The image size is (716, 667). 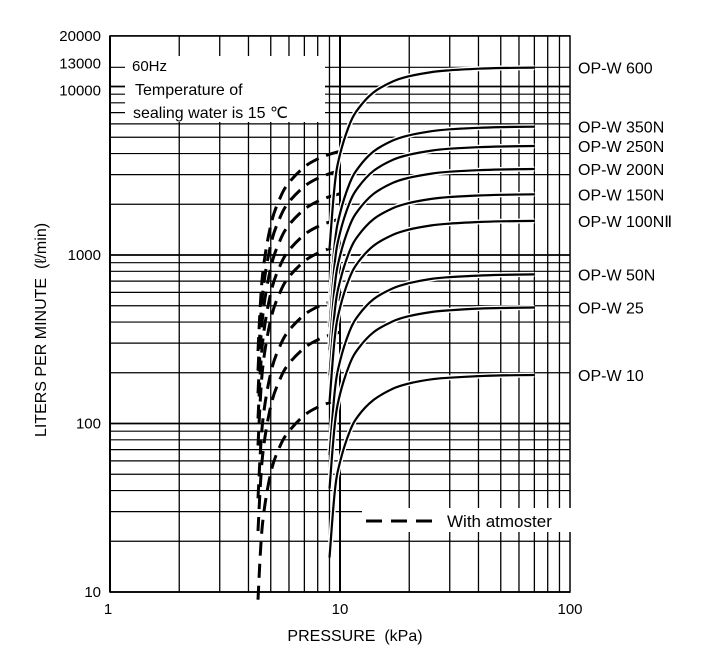 I want to click on x-axis-title: PRESSURE (kPa), so click(x=354, y=636).